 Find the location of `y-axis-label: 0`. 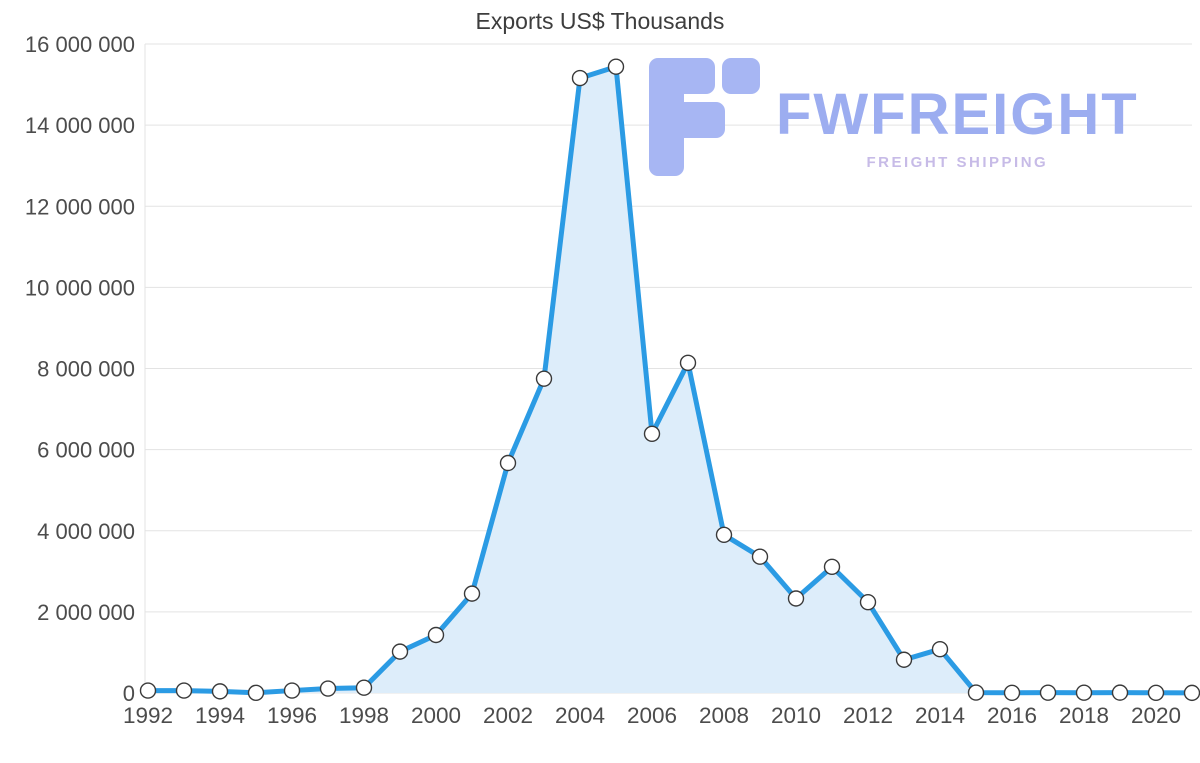

y-axis-label: 0 is located at coordinates (129, 693).